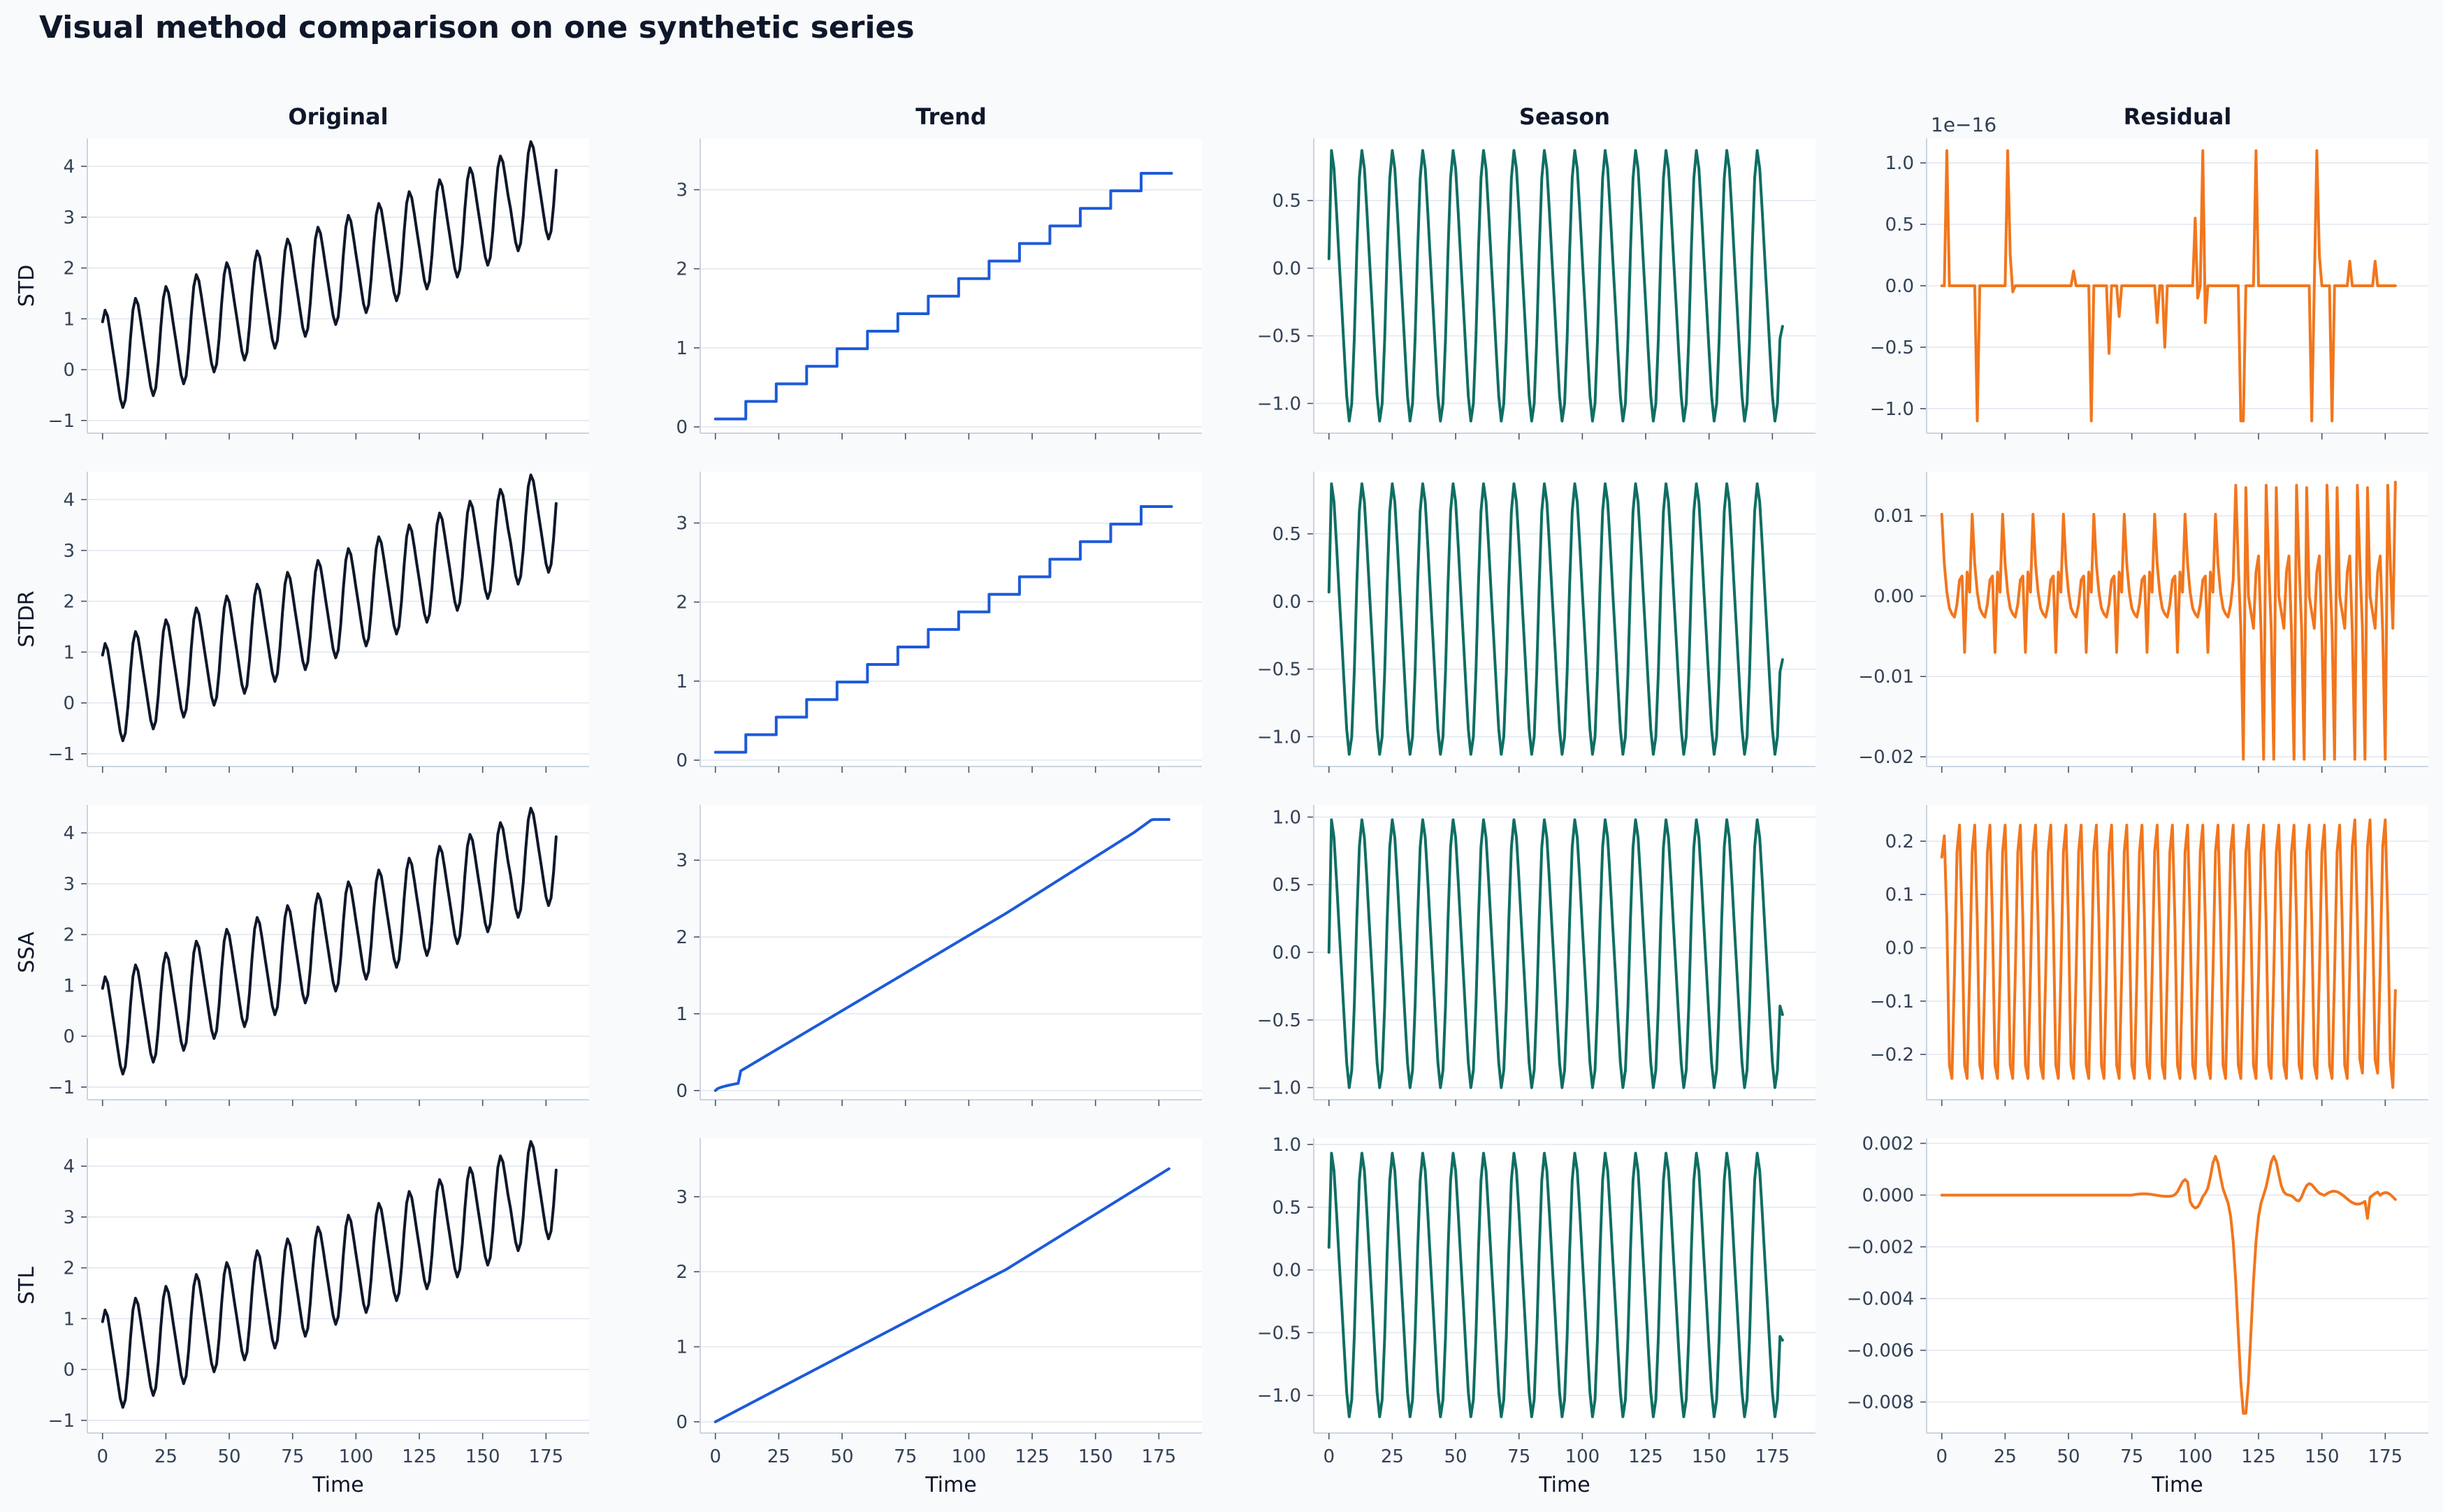 Image resolution: width=2443 pixels, height=1512 pixels. Describe the element at coordinates (1888, 1143) in the screenshot. I see `y-tick-label: 0.002` at that location.